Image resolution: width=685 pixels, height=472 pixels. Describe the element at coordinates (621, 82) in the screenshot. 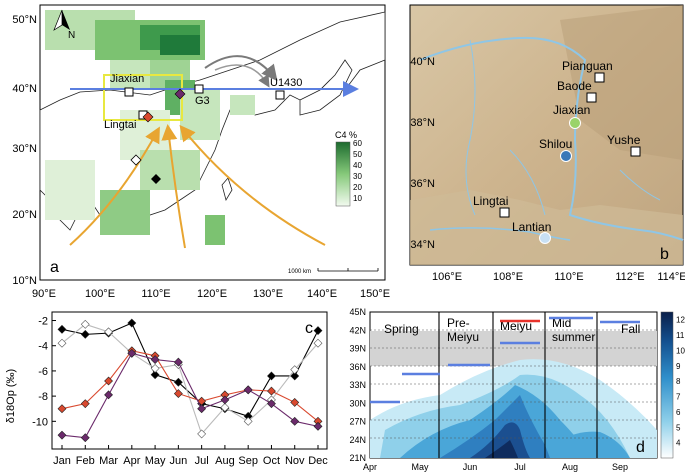

I see `relief-highlands` at that location.